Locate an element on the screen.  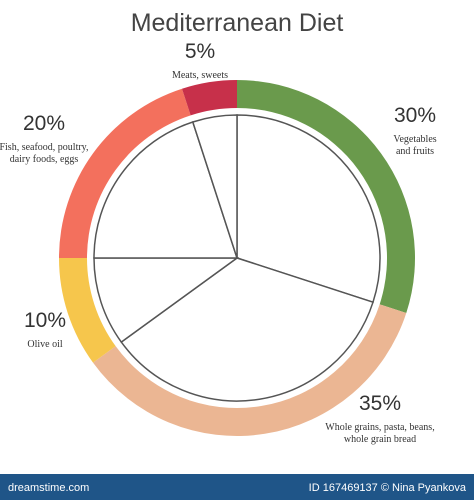
percent-label: 5% is located at coordinates (200, 51).